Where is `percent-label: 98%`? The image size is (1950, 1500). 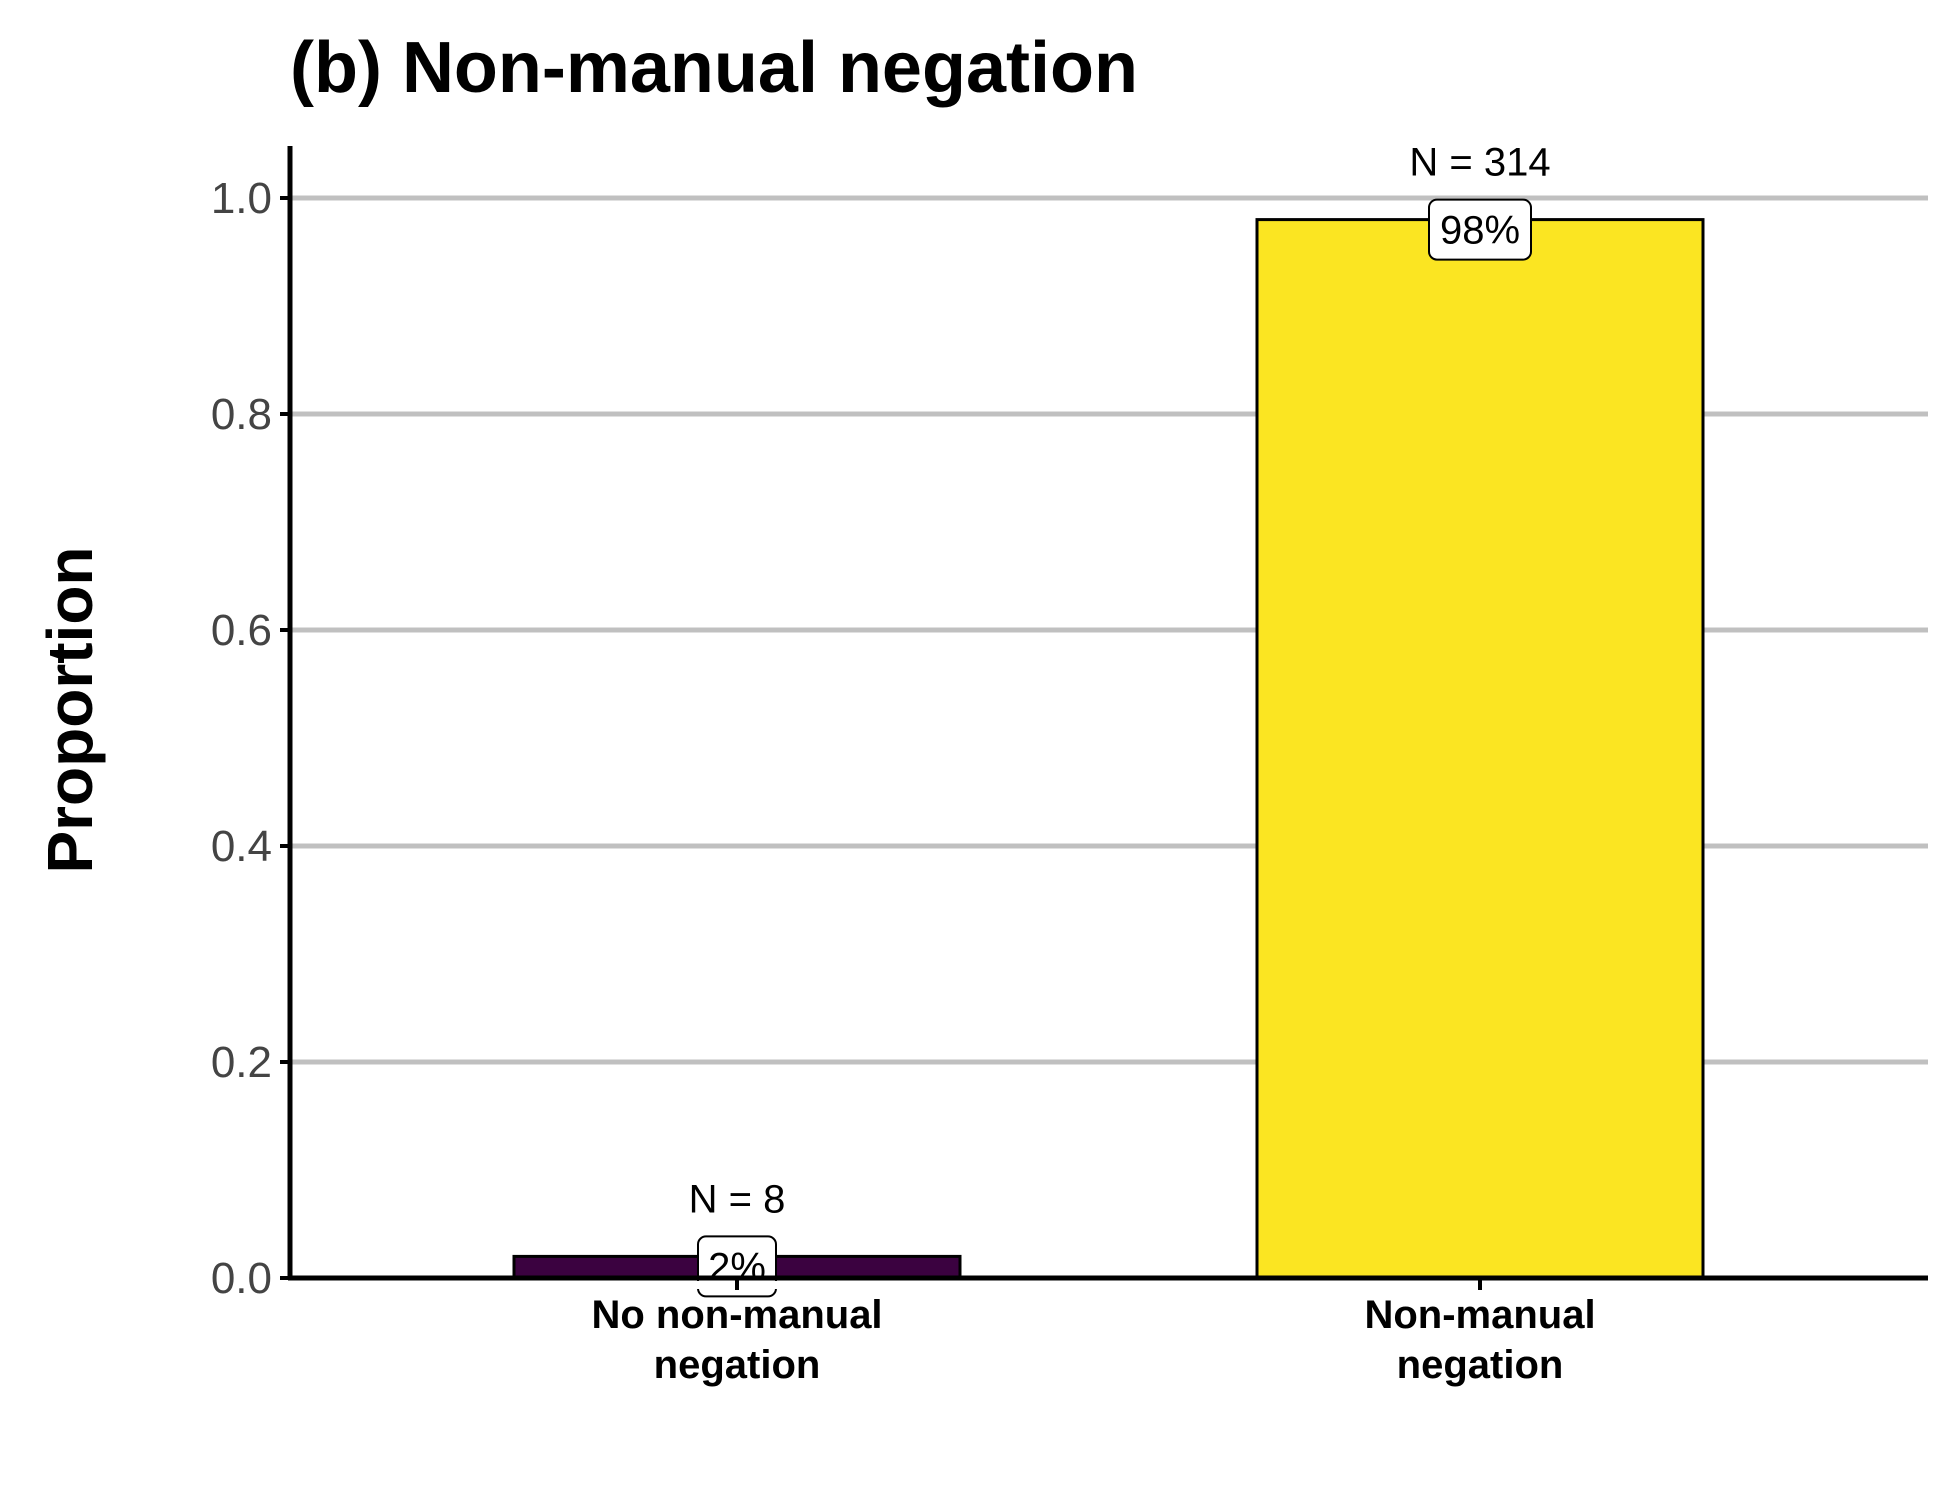 percent-label: 98% is located at coordinates (1480, 231).